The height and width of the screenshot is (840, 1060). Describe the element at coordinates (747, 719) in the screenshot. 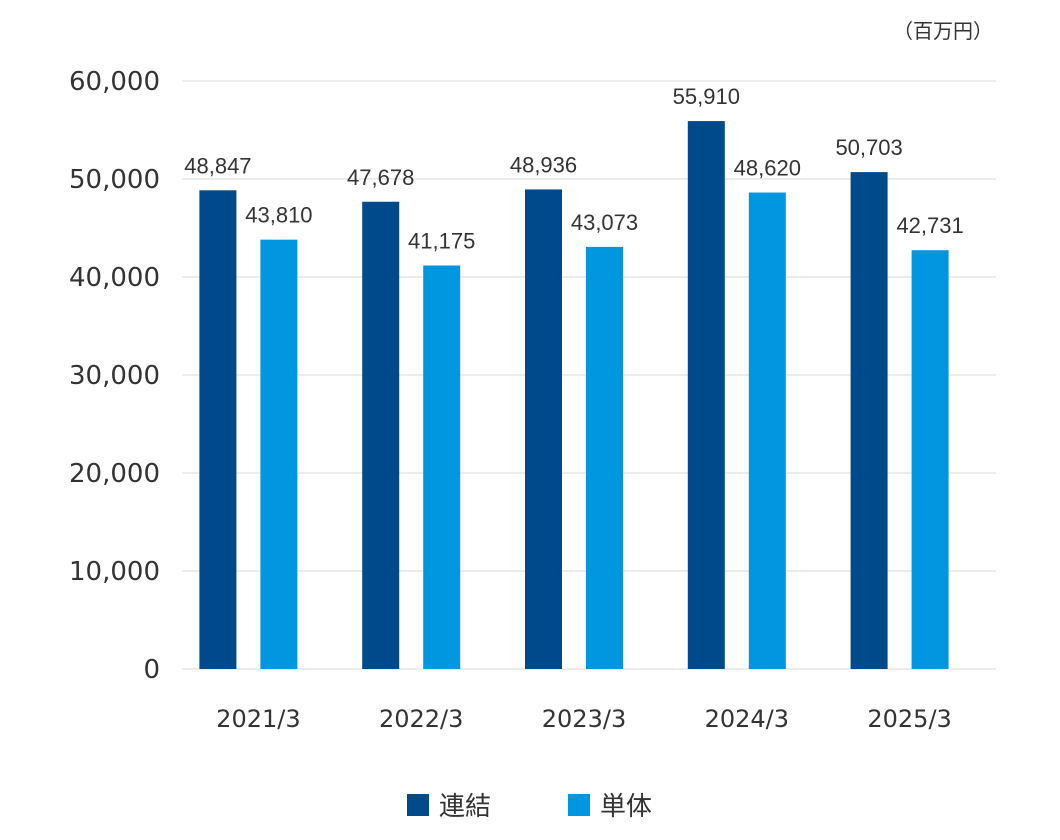

I see `x-tick-label: 2024/3` at that location.